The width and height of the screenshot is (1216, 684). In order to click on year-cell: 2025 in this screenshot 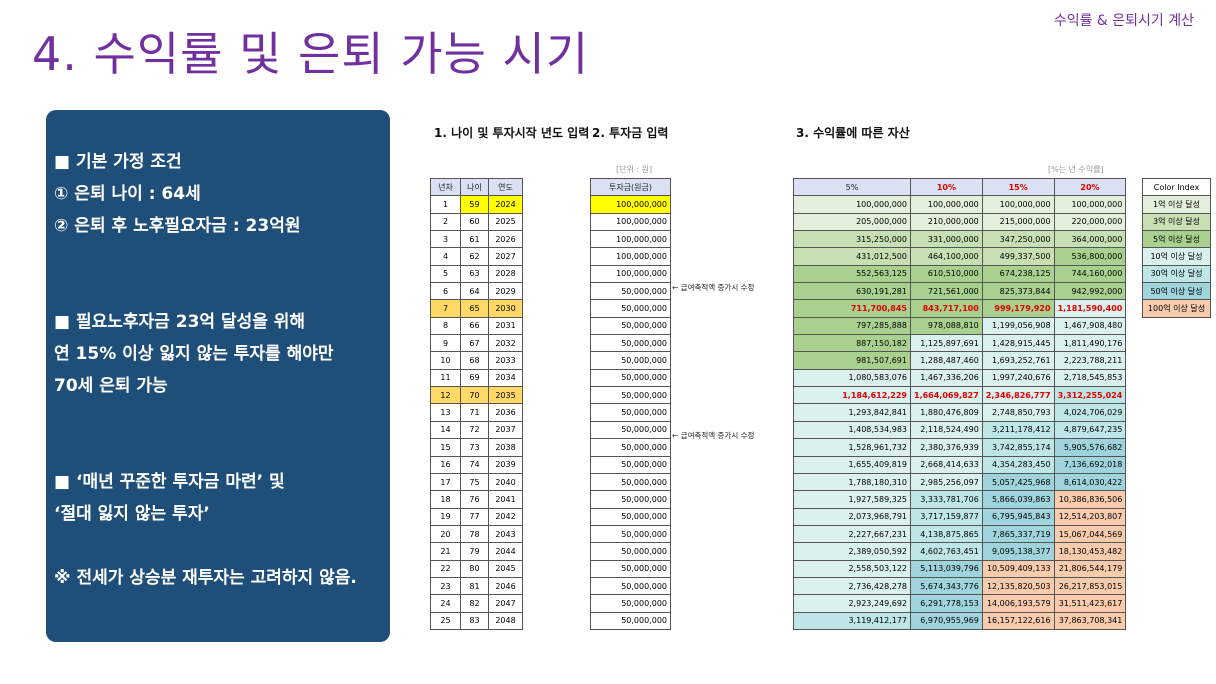, I will do `click(505, 222)`.